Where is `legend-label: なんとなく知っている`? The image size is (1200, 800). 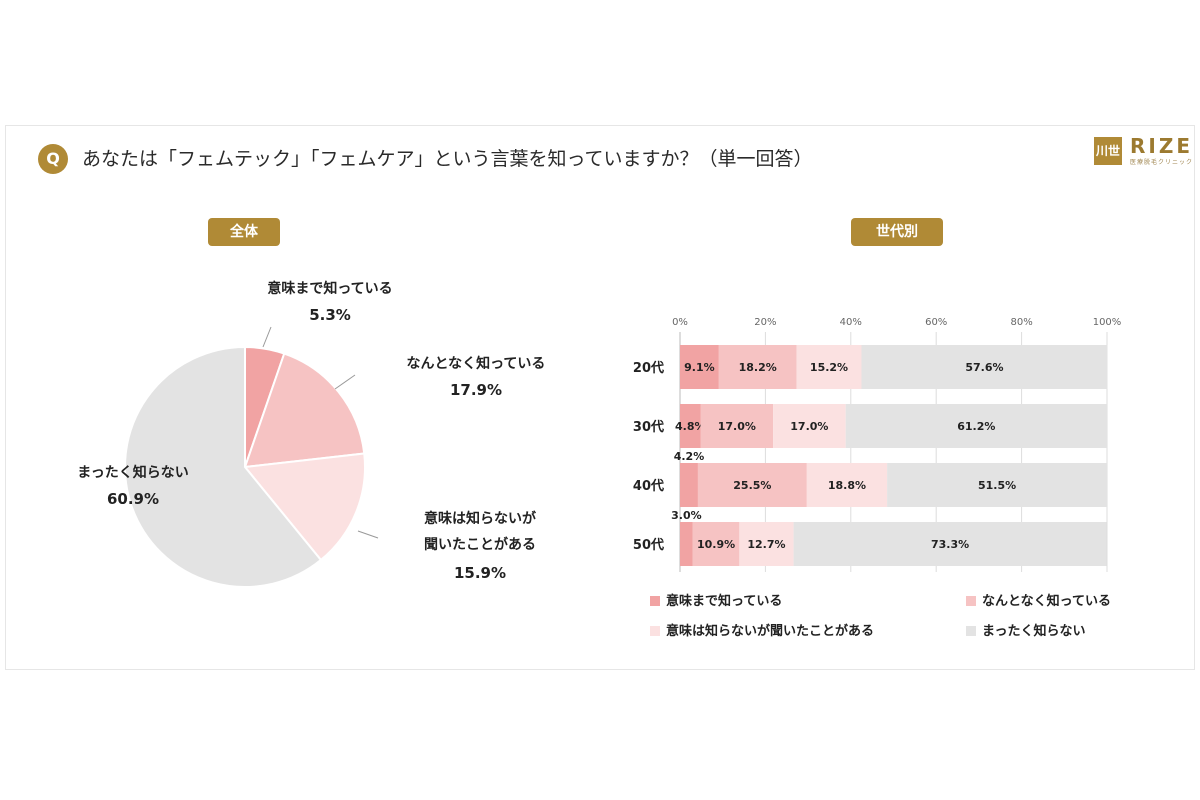
legend-label: なんとなく知っている is located at coordinates (1046, 601).